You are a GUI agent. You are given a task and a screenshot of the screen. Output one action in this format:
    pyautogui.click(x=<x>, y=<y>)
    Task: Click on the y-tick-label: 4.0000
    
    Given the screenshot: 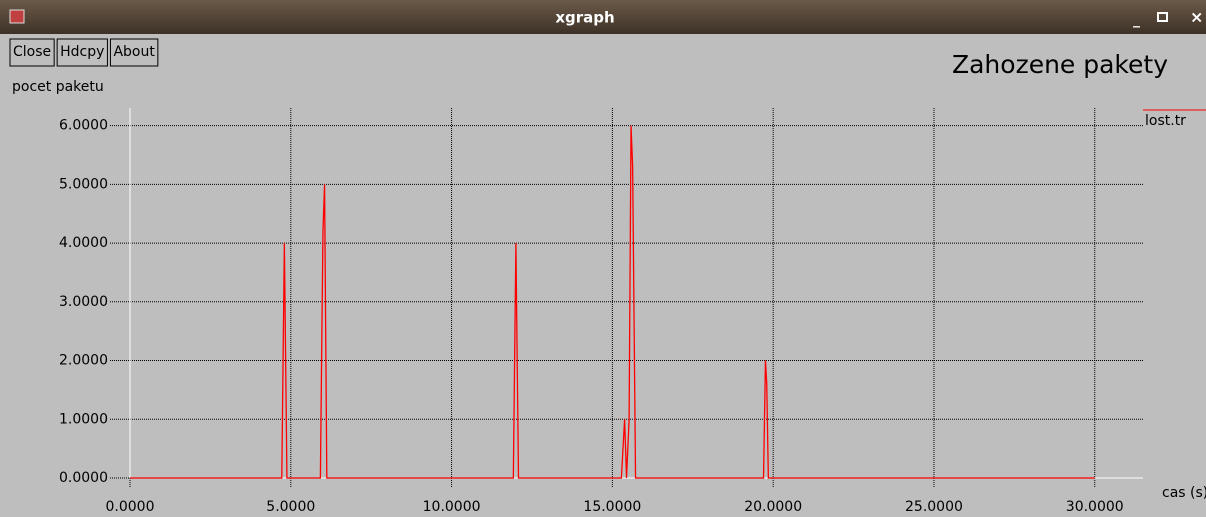 What is the action you would take?
    pyautogui.click(x=83, y=243)
    